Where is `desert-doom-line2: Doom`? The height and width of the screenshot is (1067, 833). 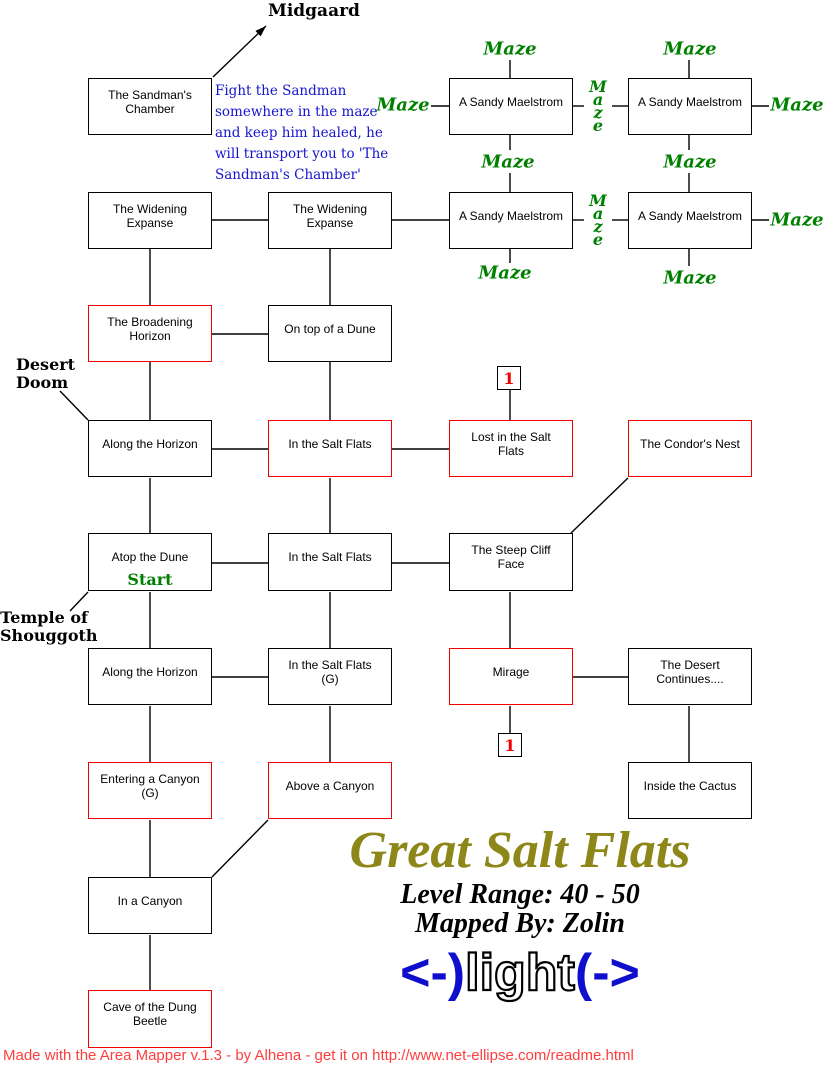
desert-doom-line2: Doom is located at coordinates (42, 382).